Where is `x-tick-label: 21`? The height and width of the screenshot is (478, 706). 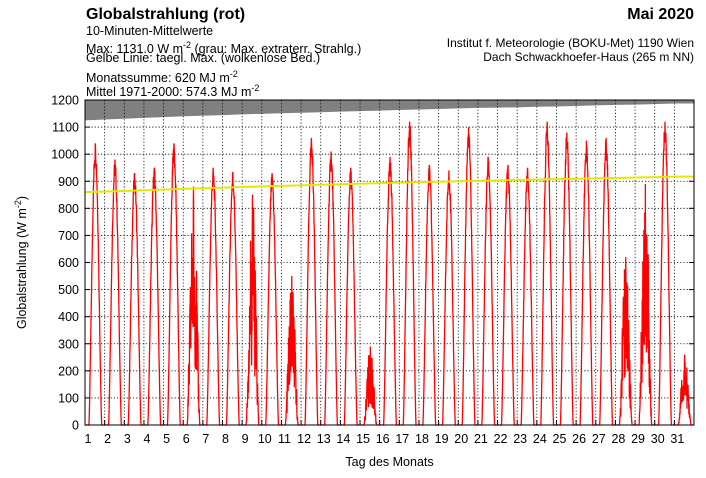
x-tick-label: 21 is located at coordinates (481, 439).